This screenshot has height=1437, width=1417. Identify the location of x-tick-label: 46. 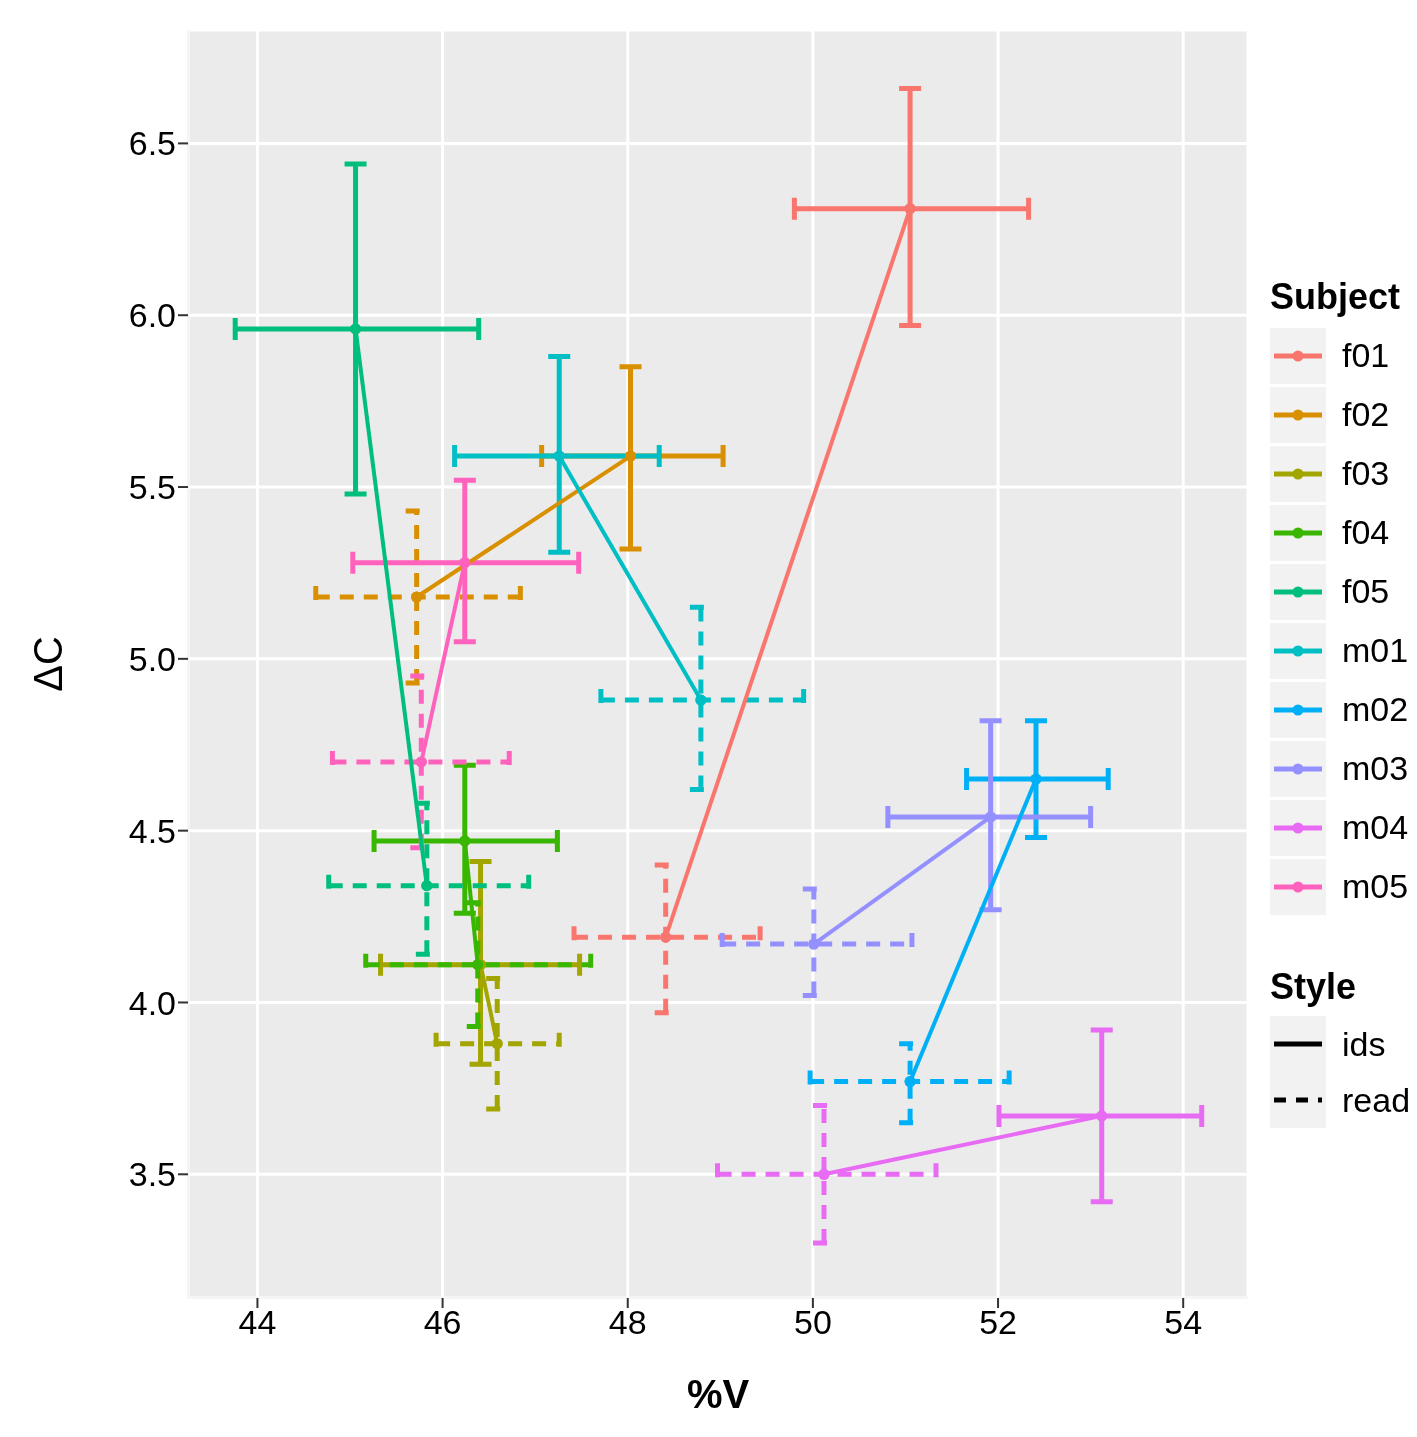
(442, 1322).